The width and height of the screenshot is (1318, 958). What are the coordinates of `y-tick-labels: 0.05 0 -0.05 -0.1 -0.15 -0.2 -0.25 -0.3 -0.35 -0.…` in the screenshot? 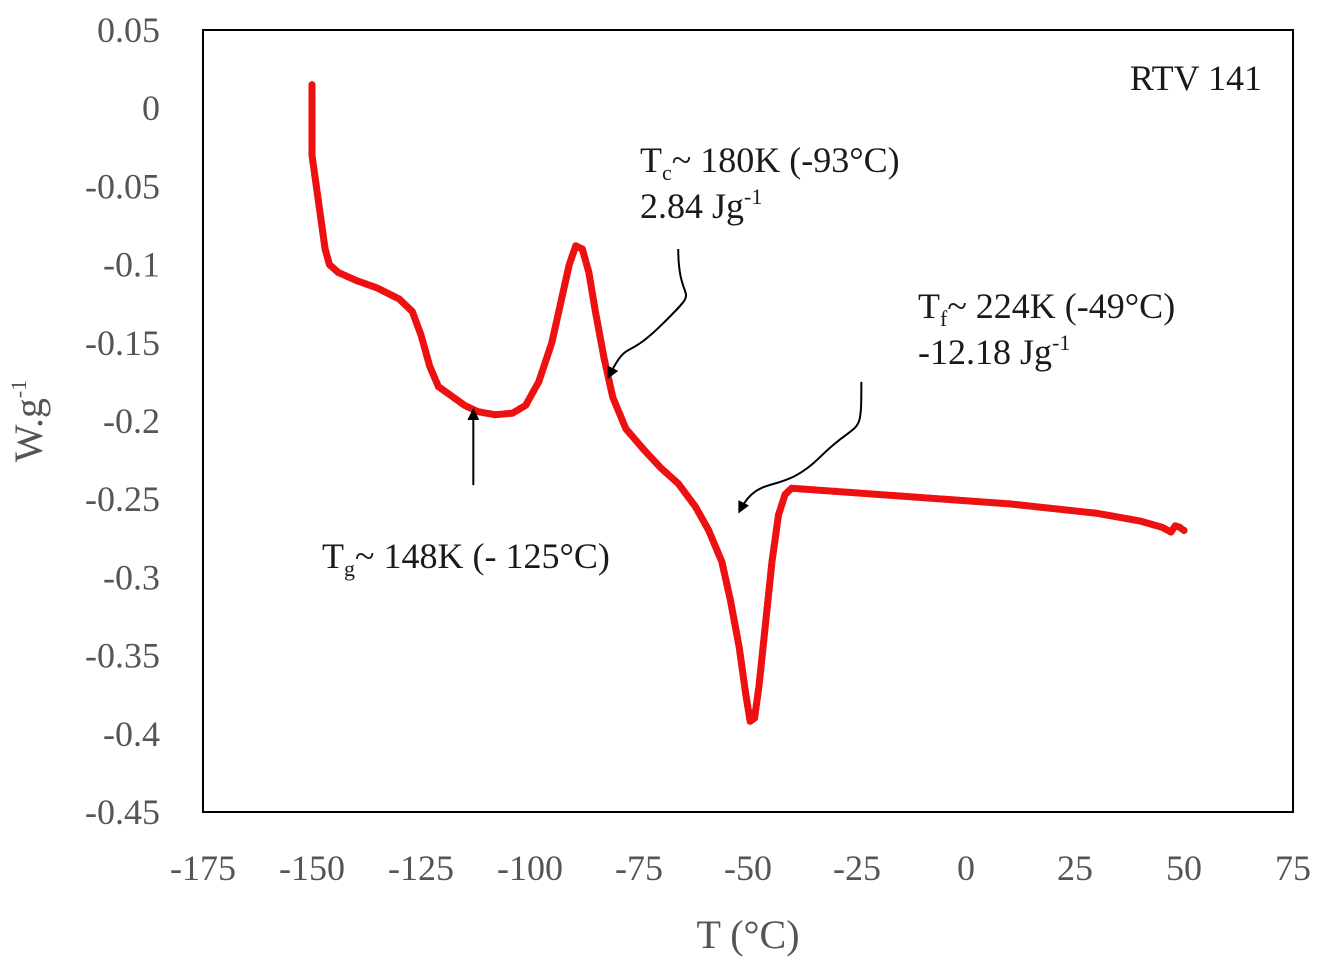 It's located at (122, 421).